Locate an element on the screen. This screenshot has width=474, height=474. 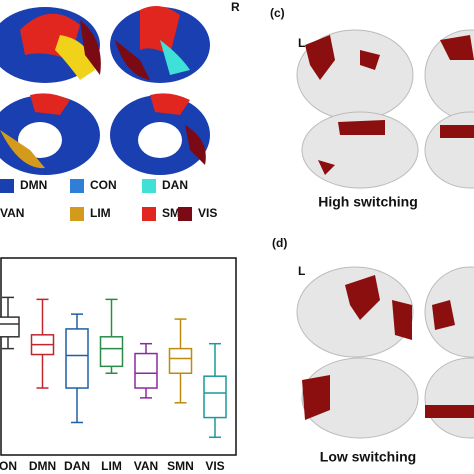
x-tick-label: ON is located at coordinates (8, 466).